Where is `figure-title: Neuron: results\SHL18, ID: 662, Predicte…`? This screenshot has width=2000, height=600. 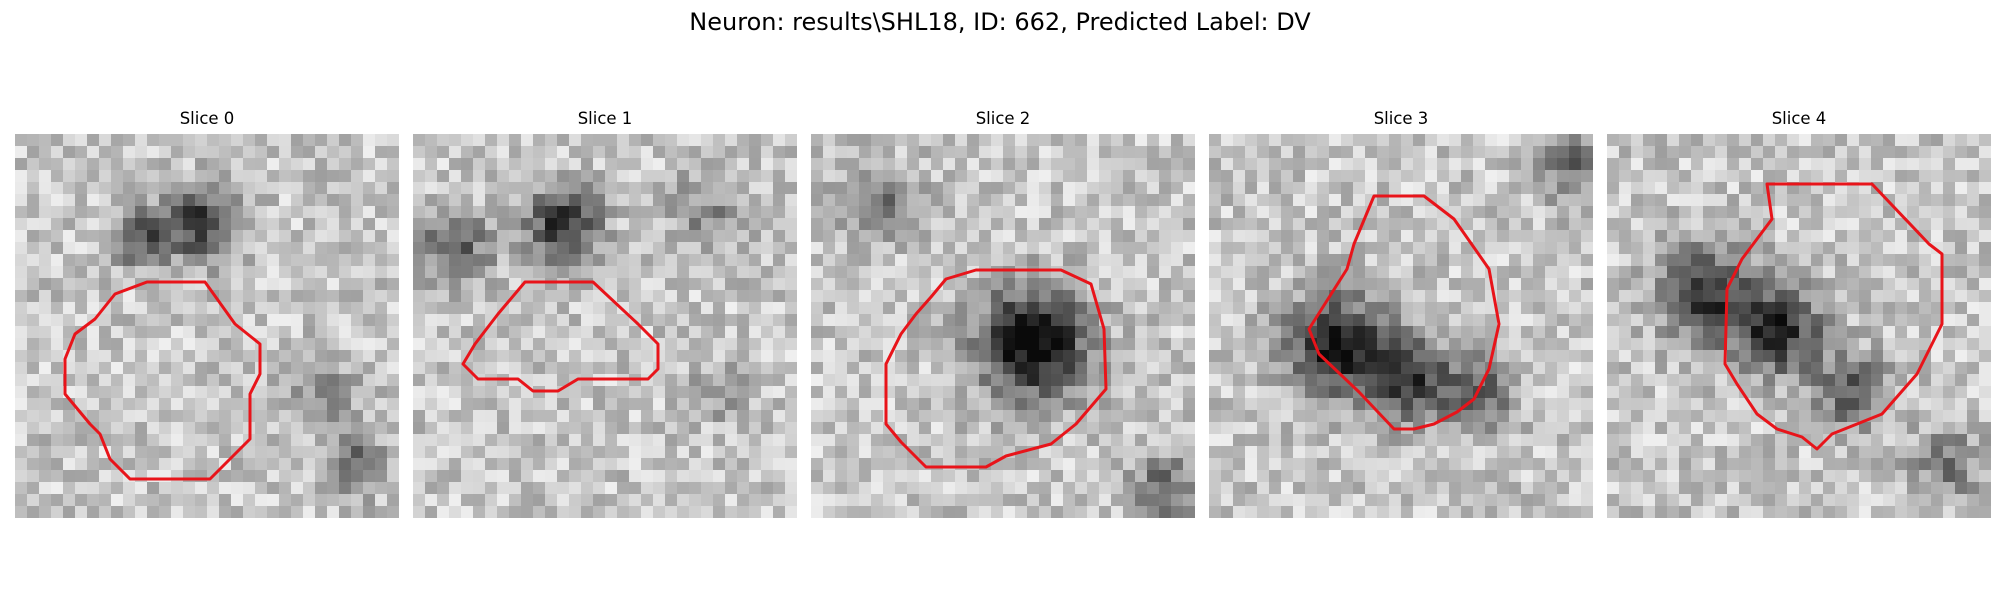 figure-title: Neuron: results\SHL18, ID: 662, Predicte… is located at coordinates (1000, 22).